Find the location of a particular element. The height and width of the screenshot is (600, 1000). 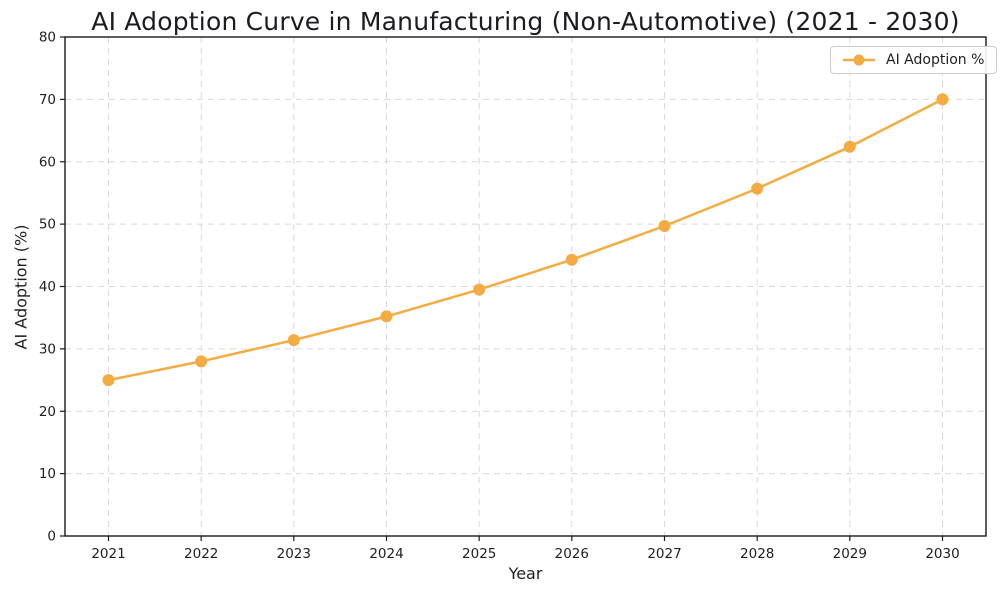

x-tick-label: 2024 is located at coordinates (386, 554).